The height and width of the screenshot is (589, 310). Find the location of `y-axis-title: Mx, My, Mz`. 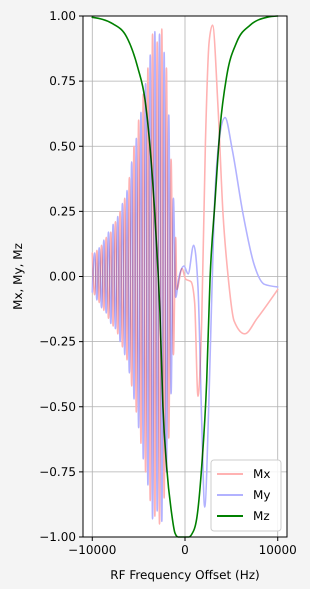

y-axis-title: Mx, My, Mz is located at coordinates (18, 276).